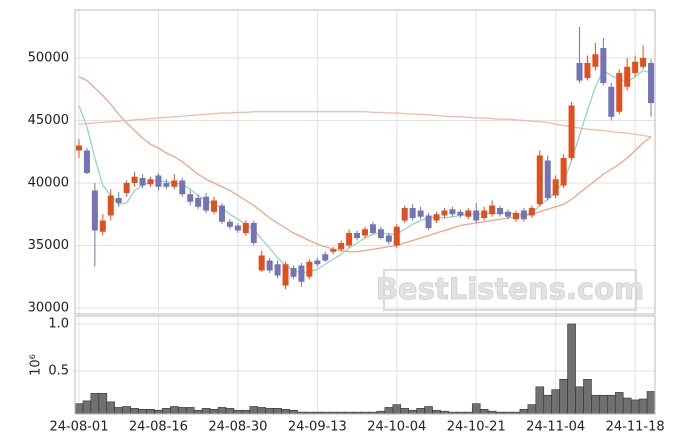 Image resolution: width=675 pixels, height=444 pixels. What do you see at coordinates (48, 245) in the screenshot?
I see `y-tick-label: 35000` at bounding box center [48, 245].